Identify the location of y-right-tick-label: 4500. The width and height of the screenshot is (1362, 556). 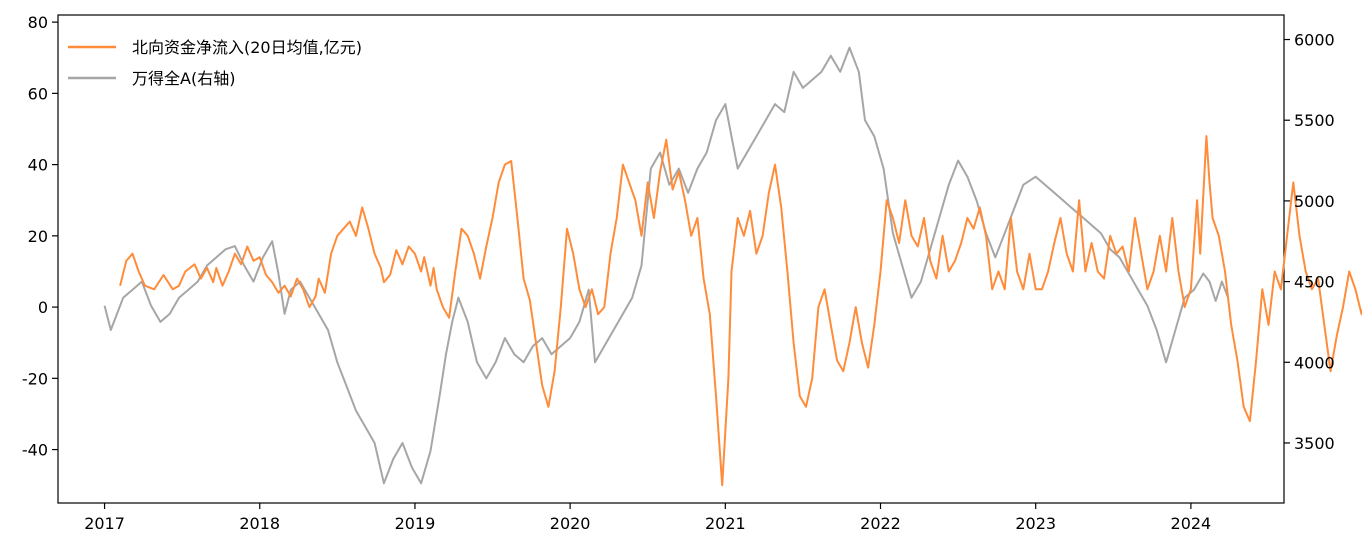
(1314, 282).